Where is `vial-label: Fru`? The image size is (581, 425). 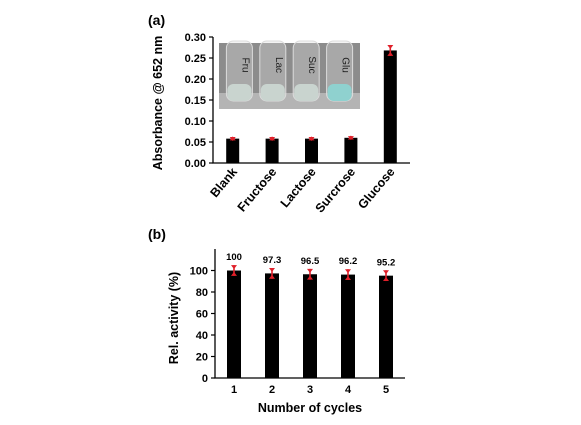 vial-label: Fru is located at coordinates (244, 65).